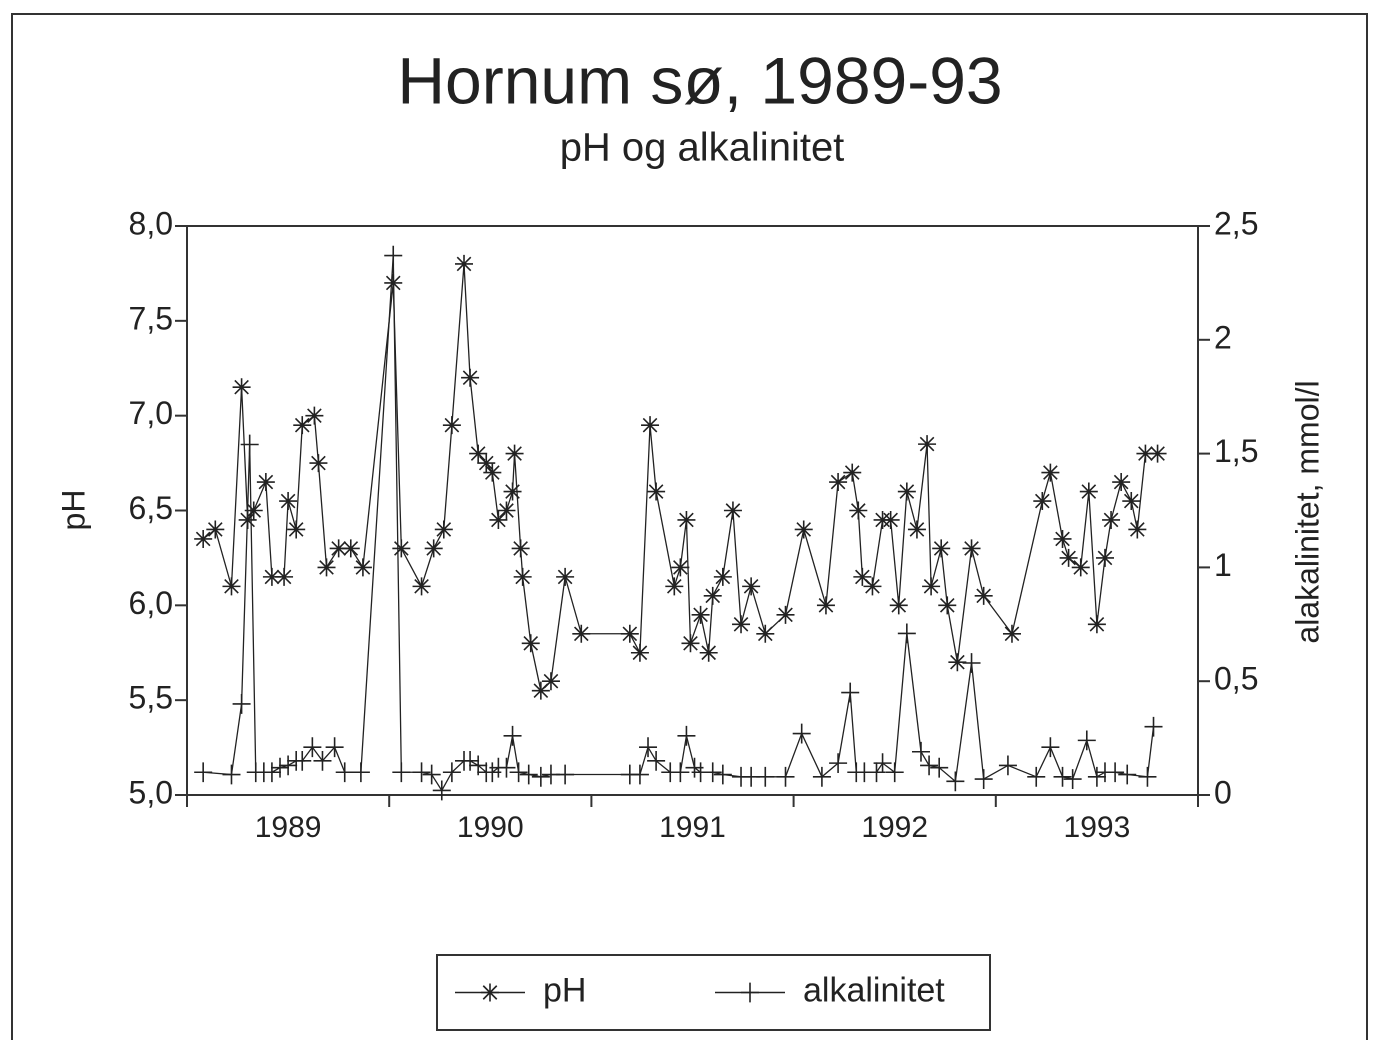 This screenshot has width=1373, height=1040. What do you see at coordinates (490, 827) in the screenshot?
I see `x-tick-label: 1990` at bounding box center [490, 827].